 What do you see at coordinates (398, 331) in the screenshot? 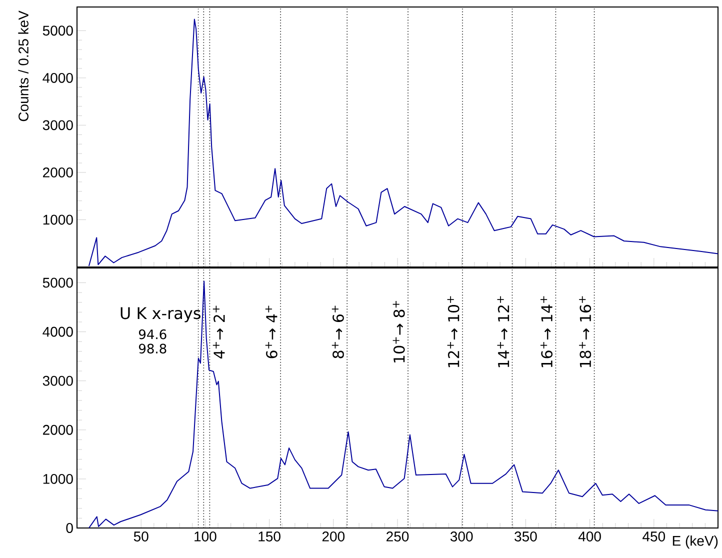
I see `ref-line-label: 10$^{+}$→ 8$^{+}$` at bounding box center [398, 331].